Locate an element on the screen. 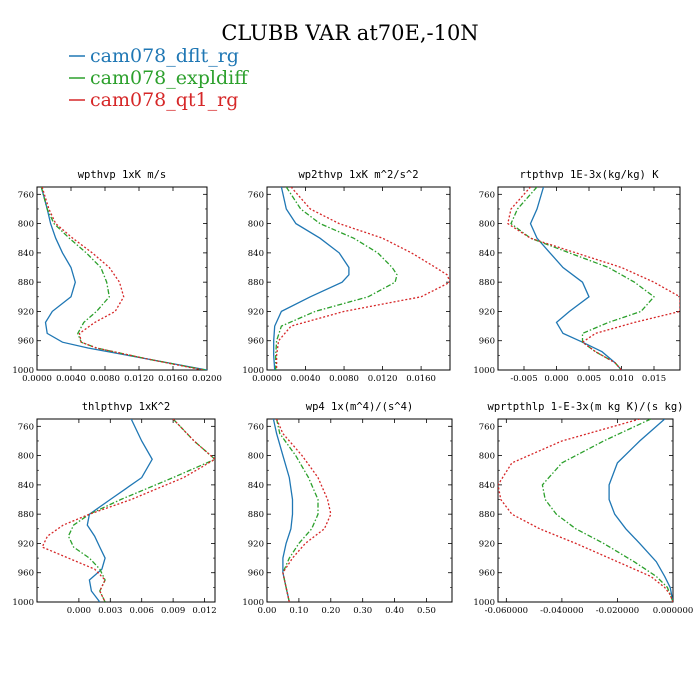 The width and height of the screenshot is (700, 700). x-tick-label: -0.020000 is located at coordinates (617, 611).